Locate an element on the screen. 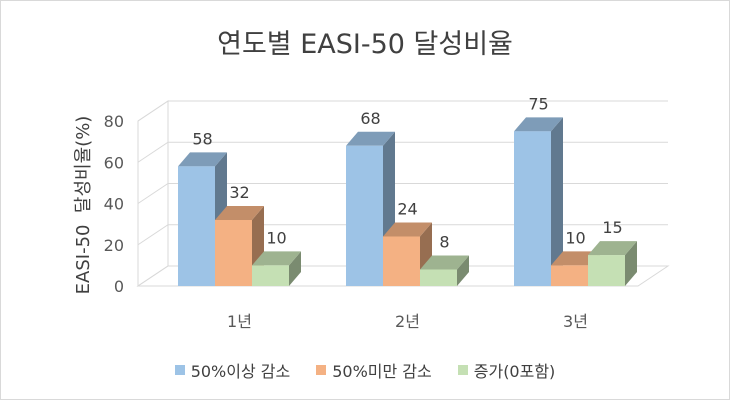 The image size is (730, 400). y-tick-label: 0 is located at coordinates (119, 286).